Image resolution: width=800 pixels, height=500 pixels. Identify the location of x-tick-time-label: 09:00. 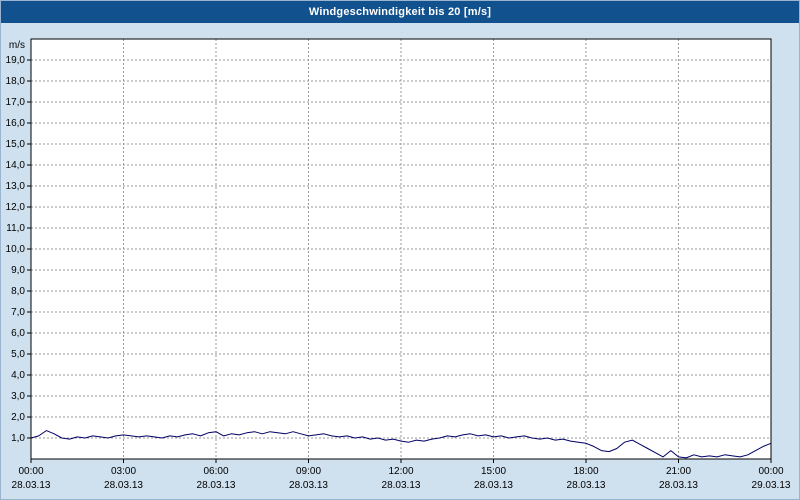
(308, 471).